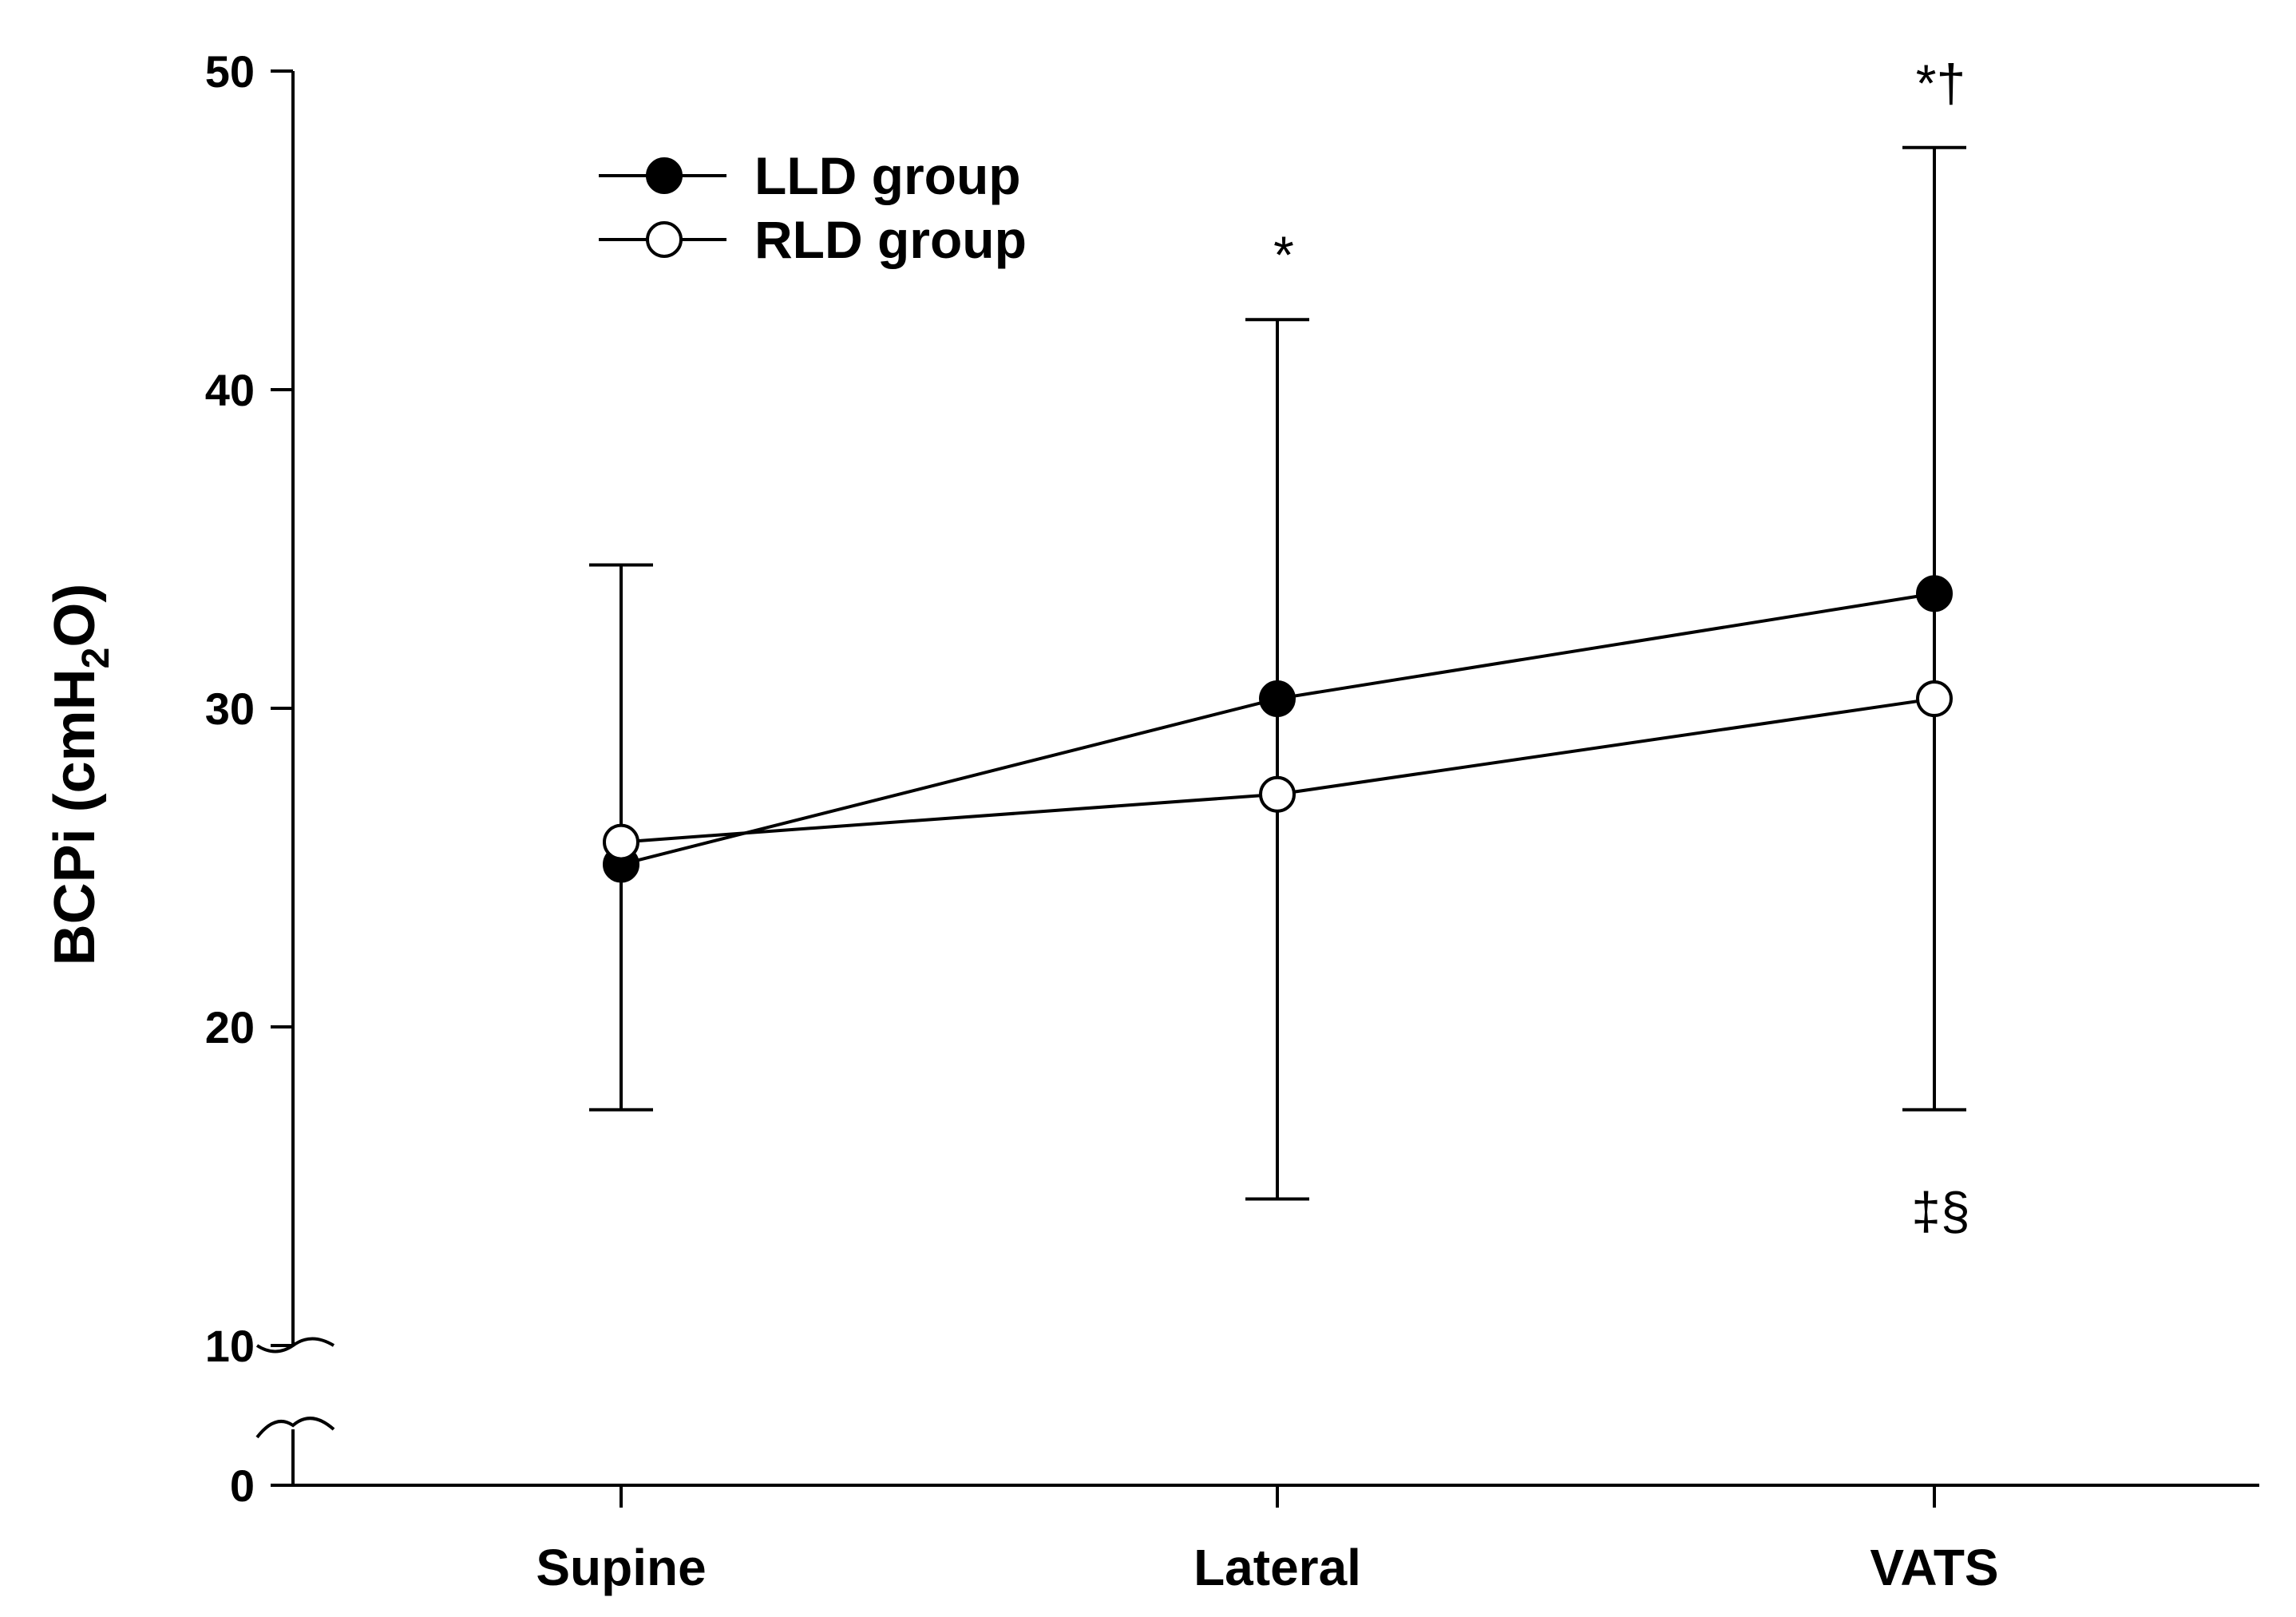 The height and width of the screenshot is (1617, 2296). I want to click on y-tick-label: 30, so click(230, 709).